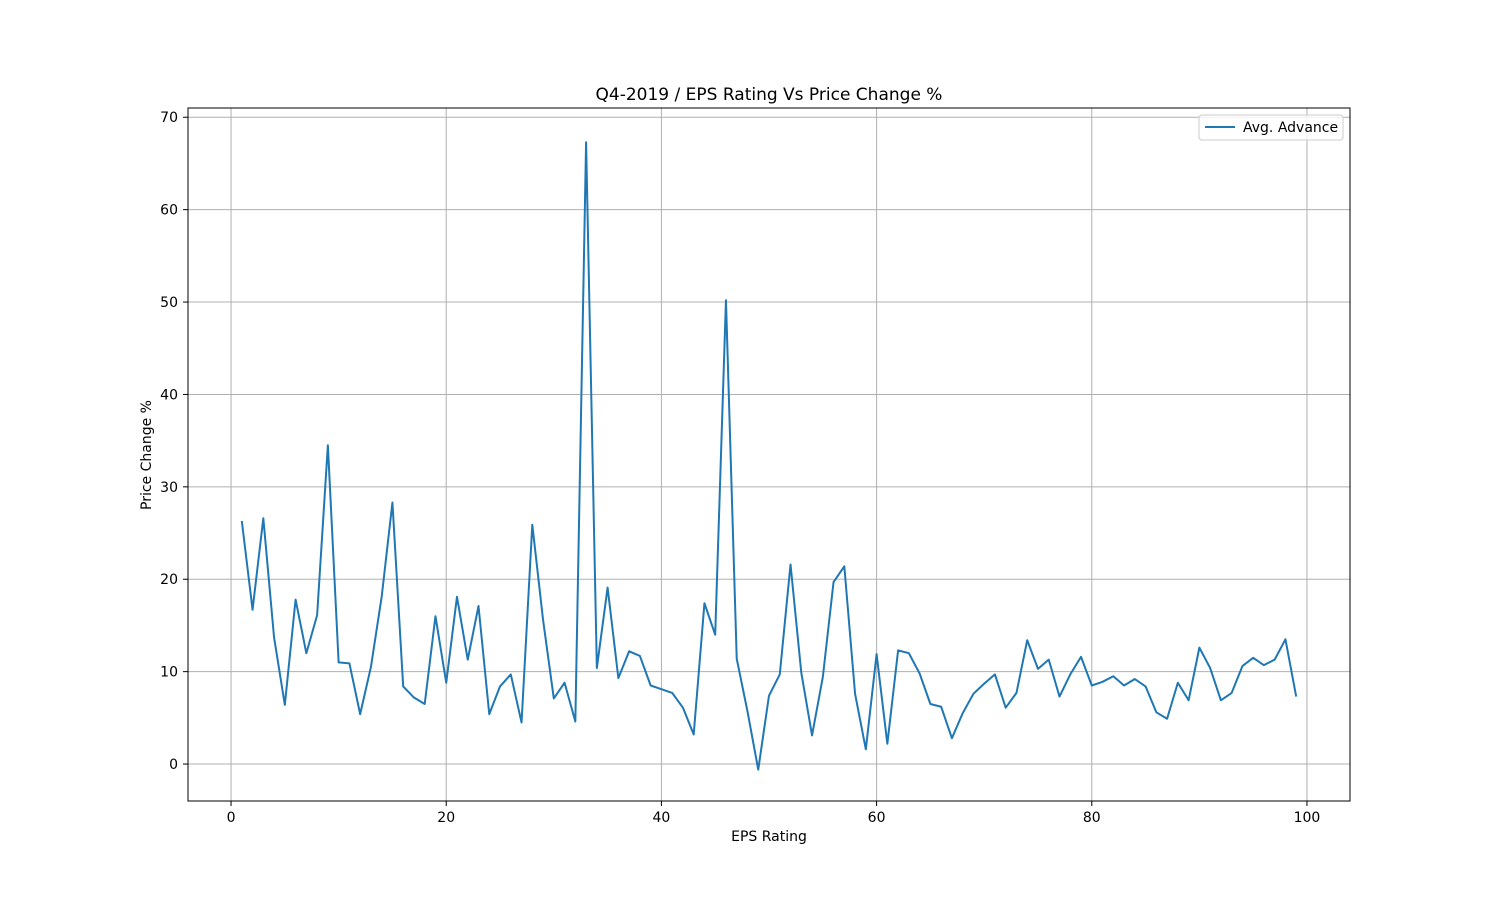  I want to click on y-tick-label: 40, so click(169, 395).